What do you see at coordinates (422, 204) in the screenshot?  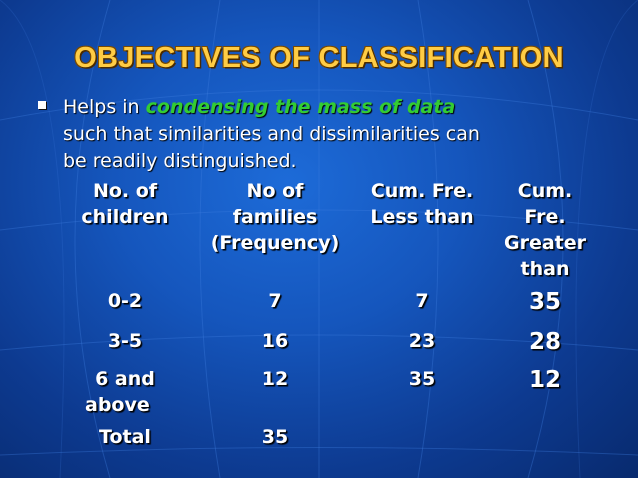 I see `header-cum-less: Cum. Fre. Less than` at bounding box center [422, 204].